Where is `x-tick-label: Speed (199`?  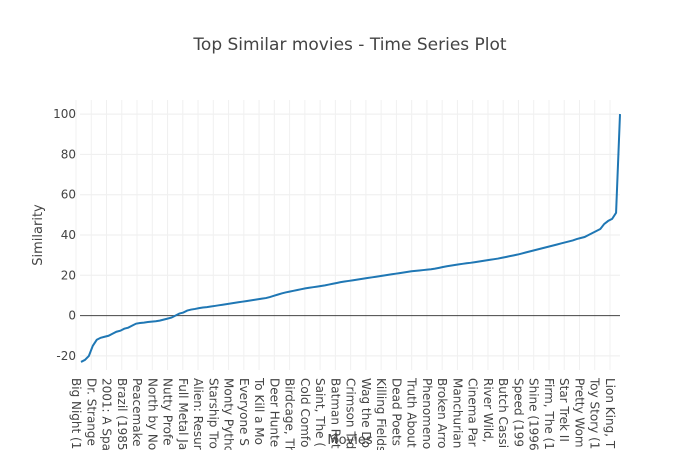
x-tick-label: Speed (199 is located at coordinates (518, 412).